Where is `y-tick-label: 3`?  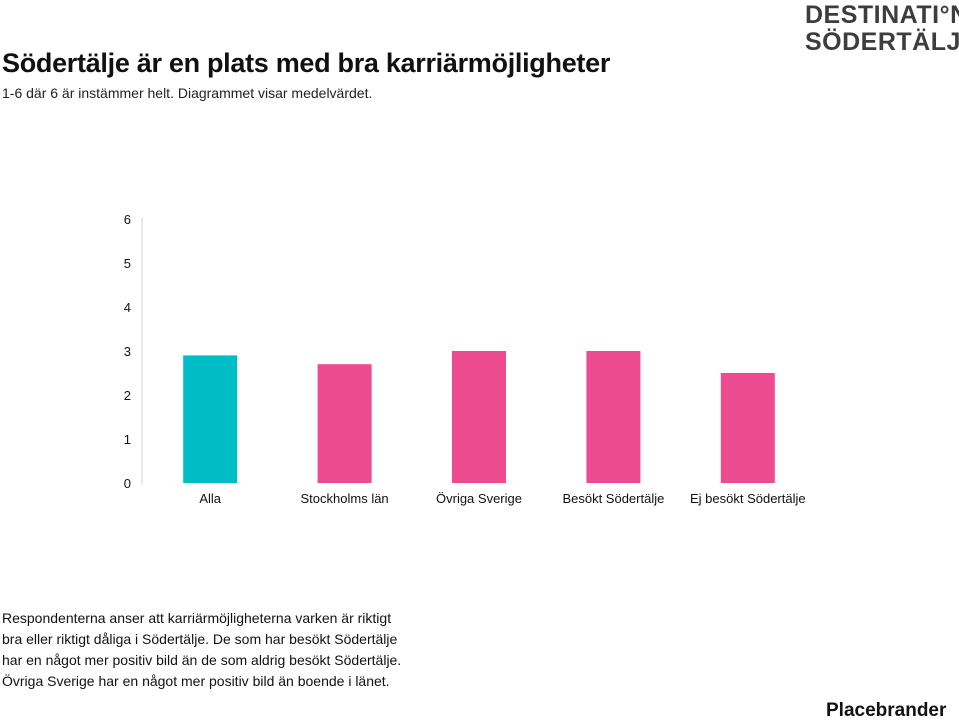
y-tick-label: 3 is located at coordinates (127, 351).